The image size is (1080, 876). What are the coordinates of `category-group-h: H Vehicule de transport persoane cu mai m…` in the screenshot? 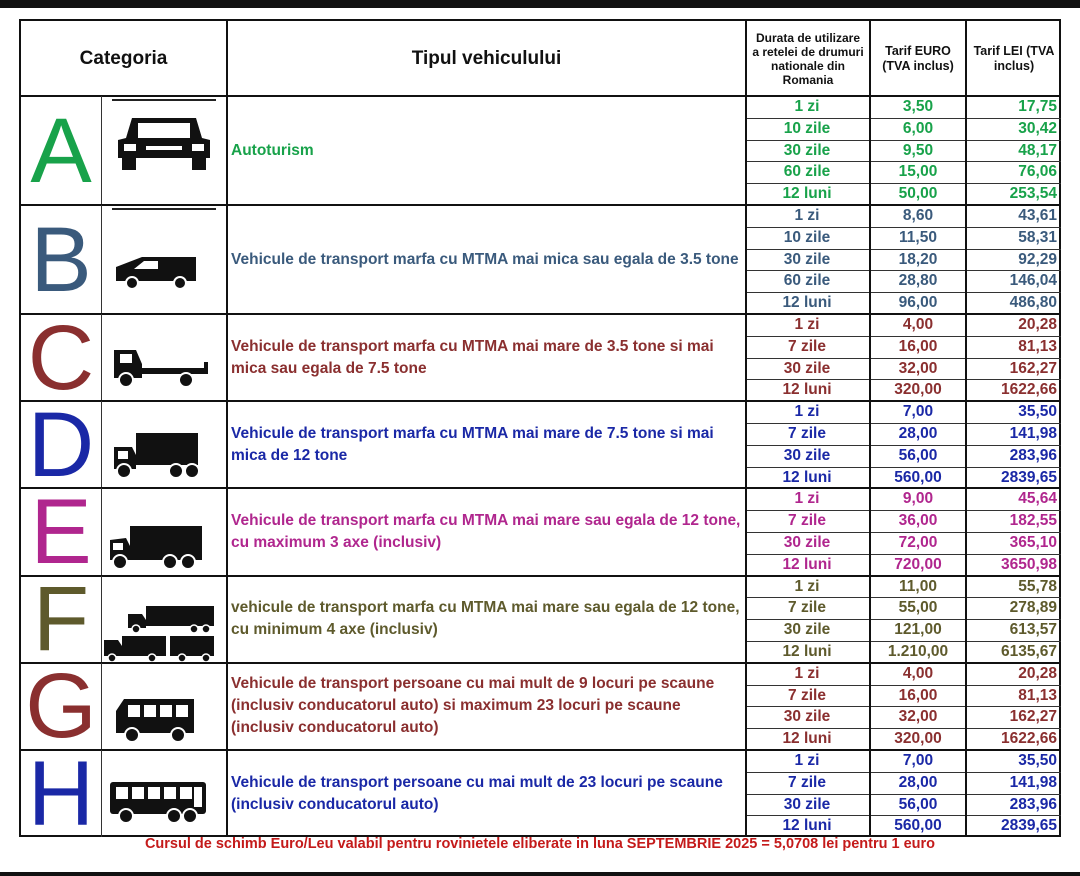 It's located at (541, 793).